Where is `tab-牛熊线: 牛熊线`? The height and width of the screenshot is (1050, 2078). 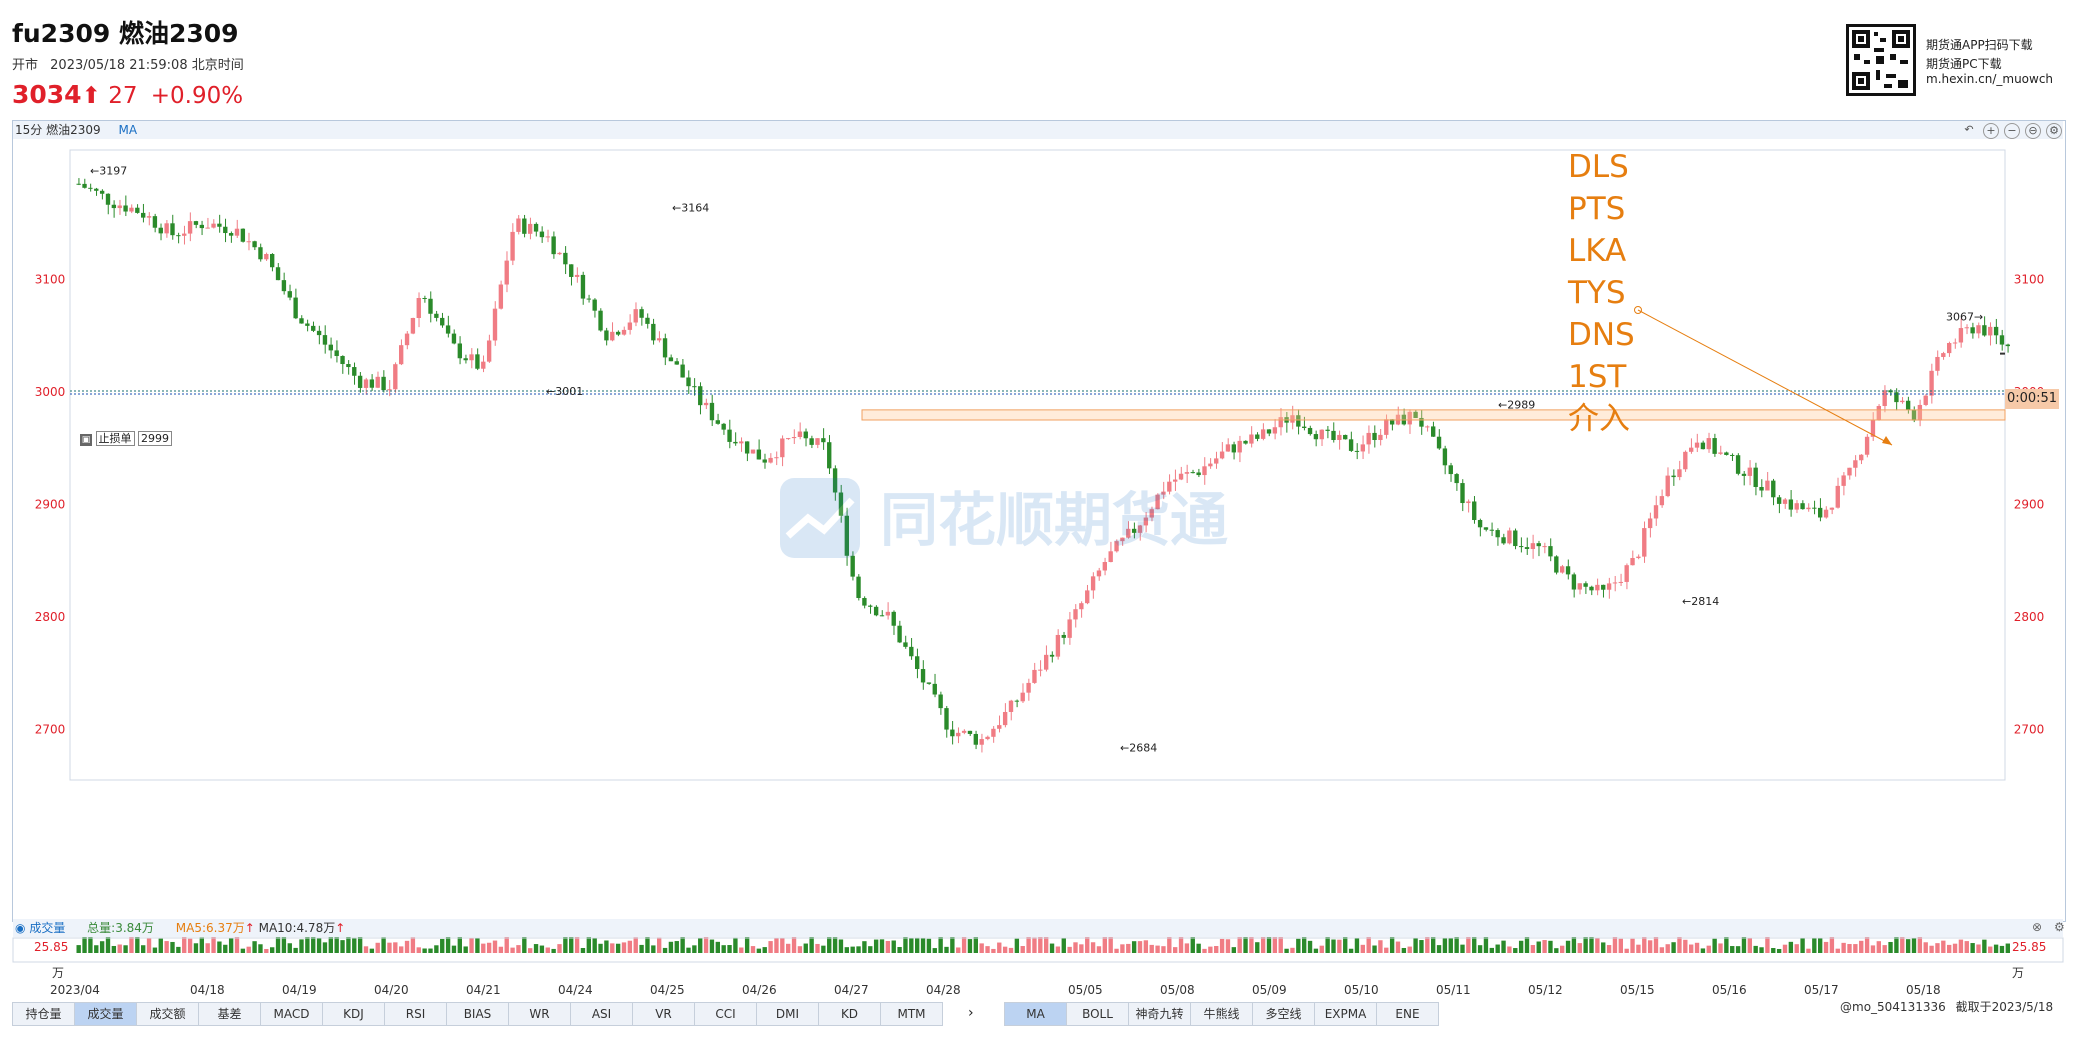
tab-牛熊线: 牛熊线 is located at coordinates (1221, 1014).